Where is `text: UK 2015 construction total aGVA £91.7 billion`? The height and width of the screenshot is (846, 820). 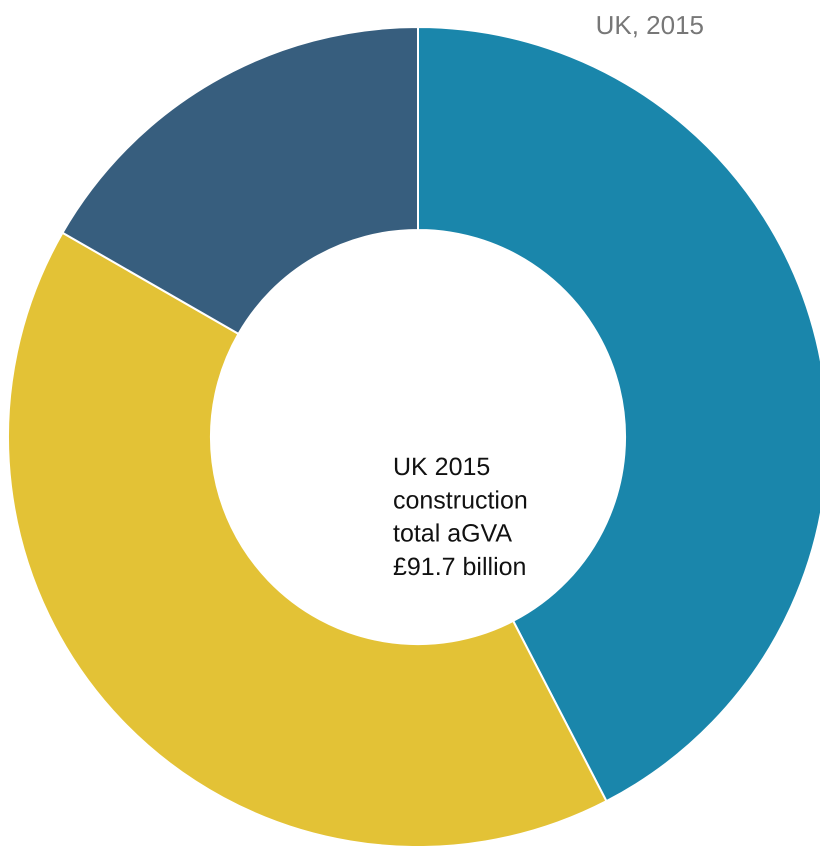
text: UK 2015 construction total aGVA £91.7 billion is located at coordinates (460, 517).